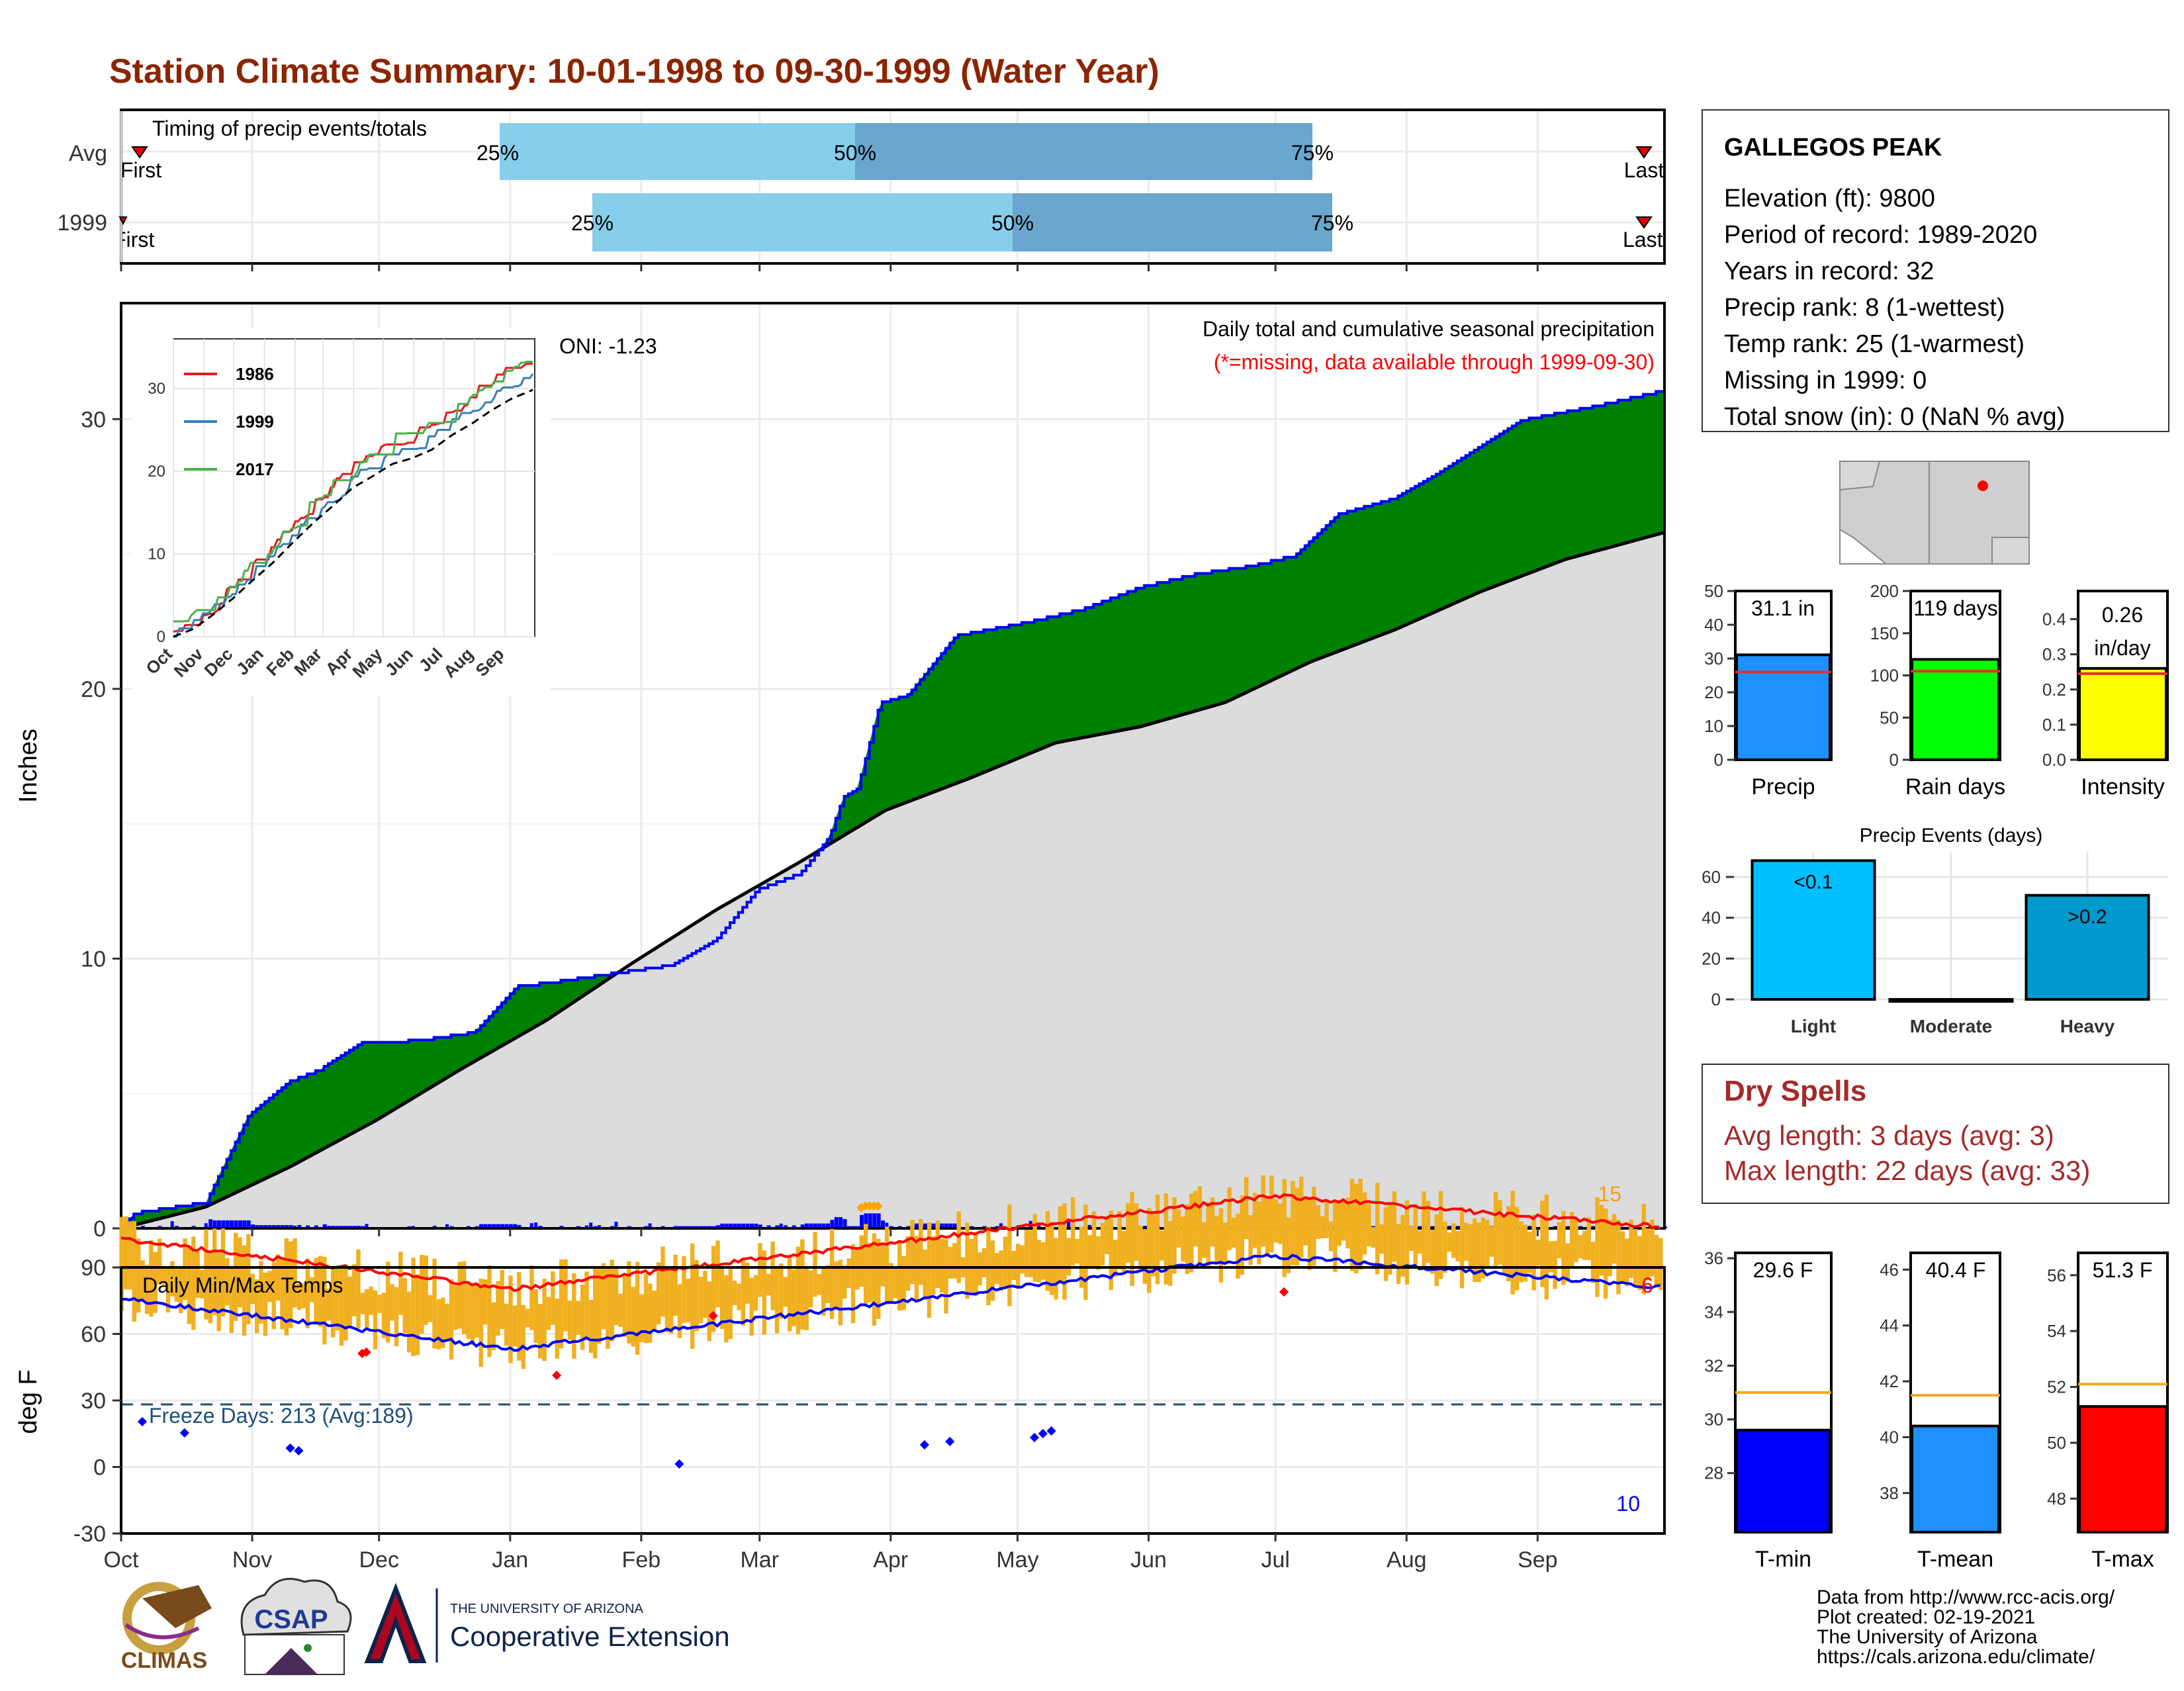 The width and height of the screenshot is (2184, 1691). Describe the element at coordinates (2054, 619) in the screenshot. I see `summary-bar-tick-label: 0.4` at that location.